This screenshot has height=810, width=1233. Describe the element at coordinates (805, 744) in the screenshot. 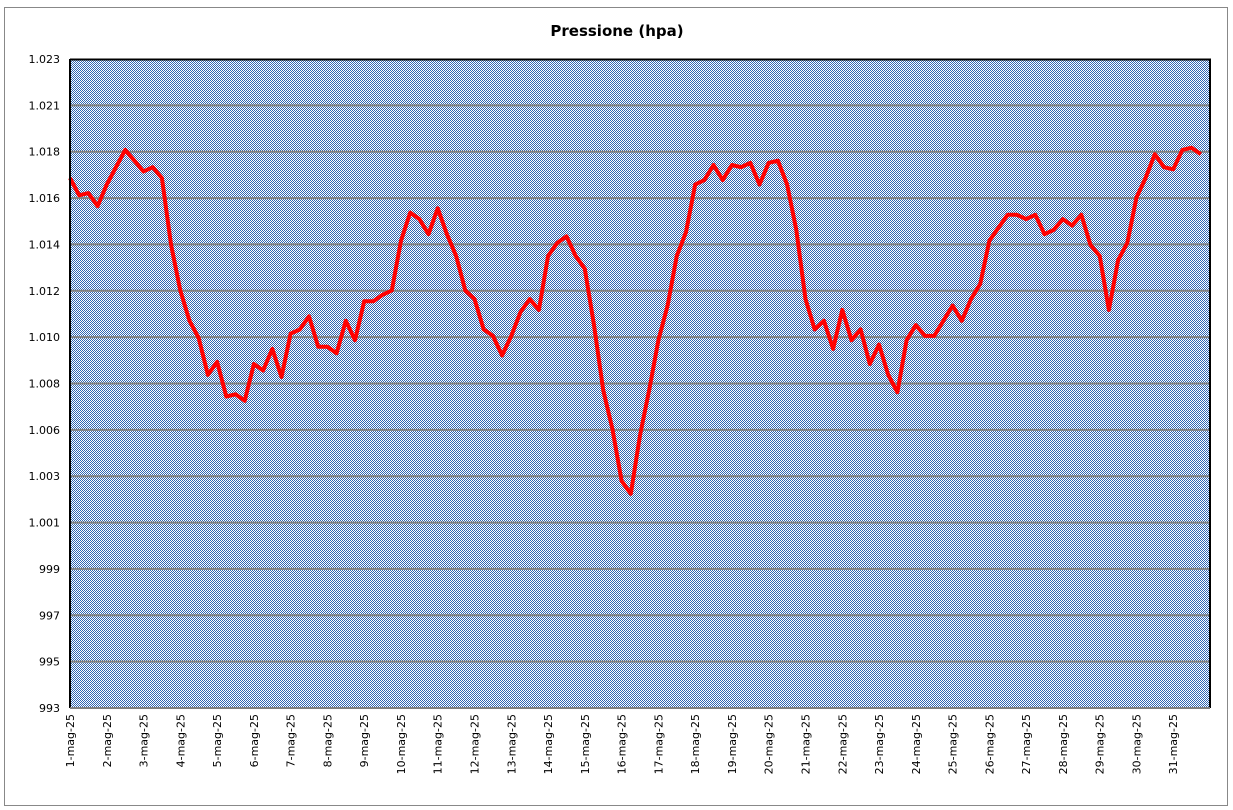

I see `x-tick-label: 21-mag-25` at that location.